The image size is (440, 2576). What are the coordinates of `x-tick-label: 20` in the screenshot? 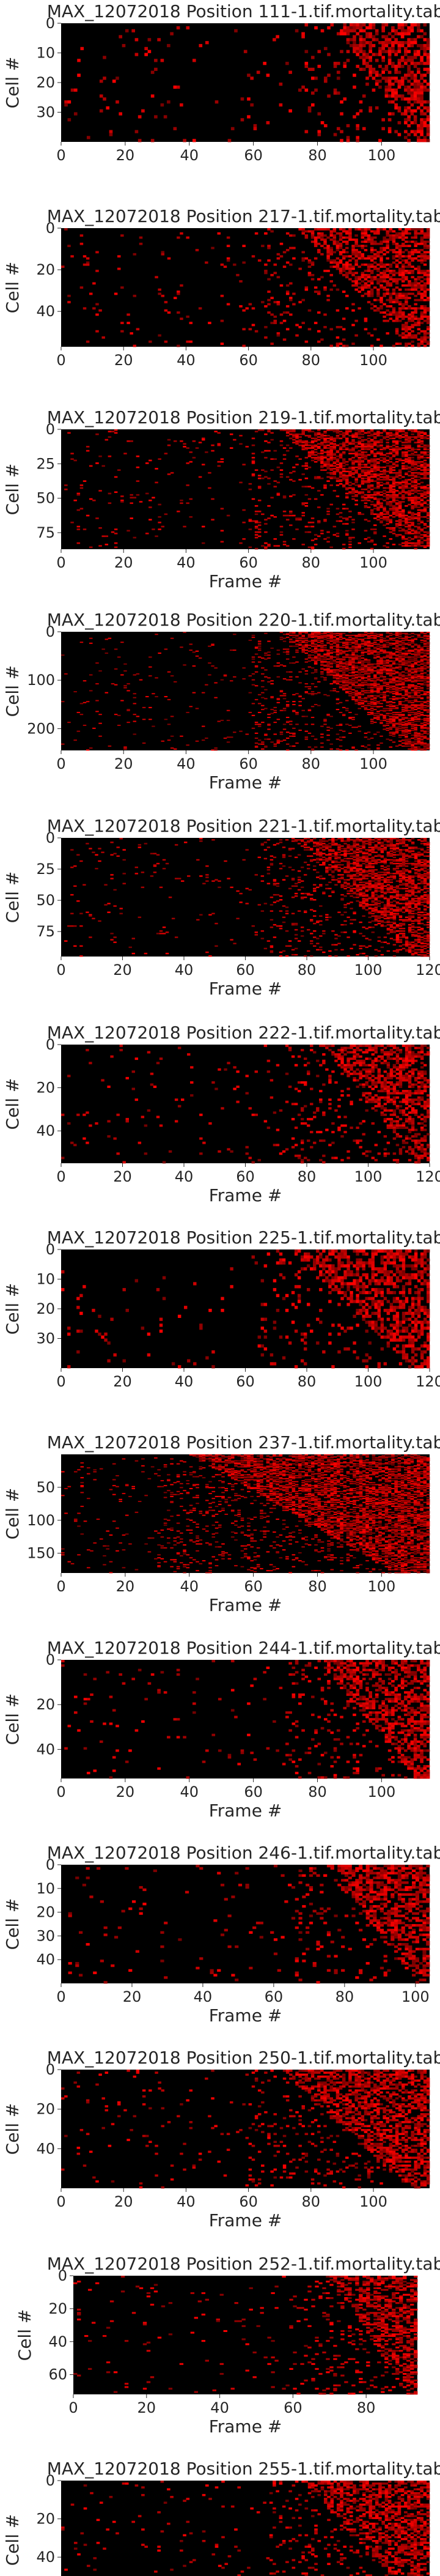 It's located at (124, 360).